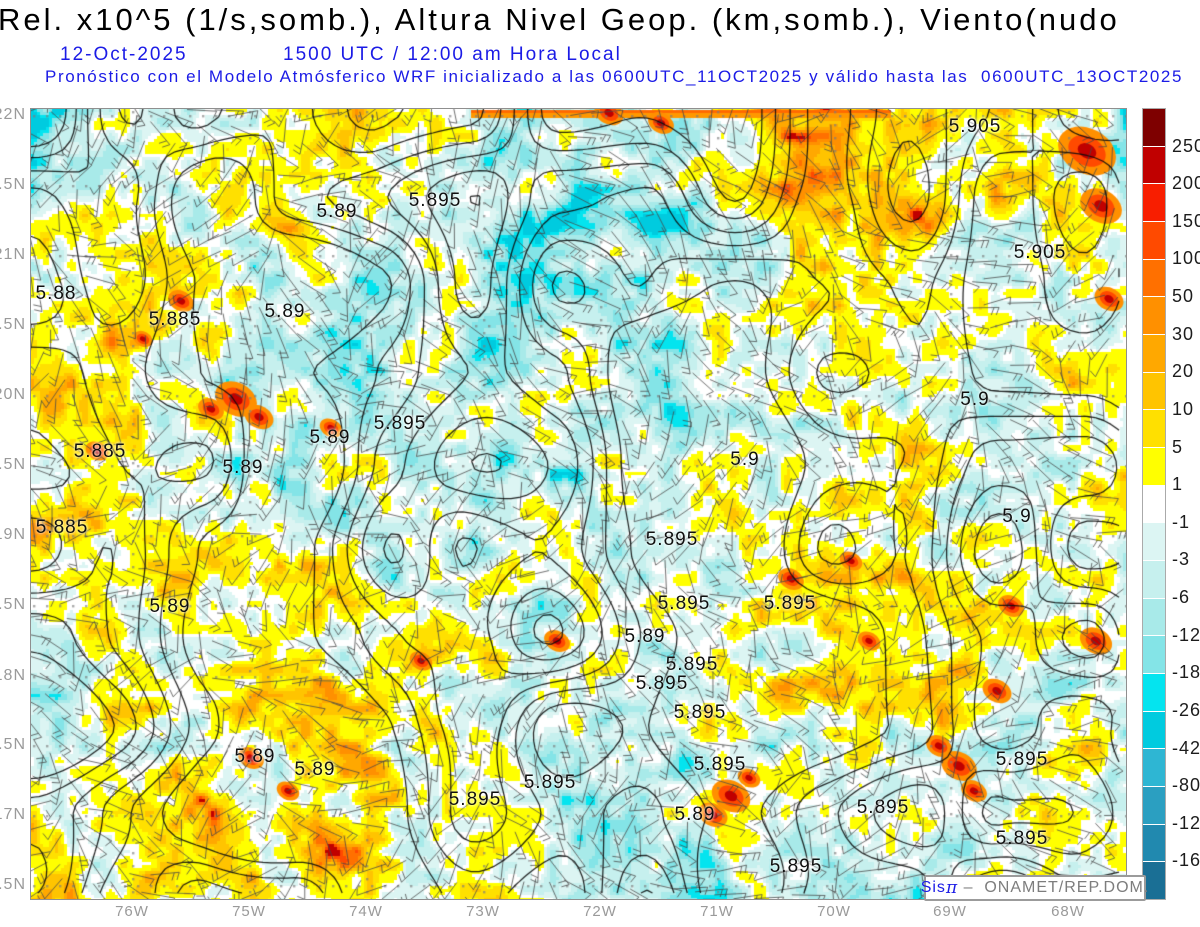 The height and width of the screenshot is (927, 1200). What do you see at coordinates (366, 911) in the screenshot?
I see `lon-tick-label: 74W` at bounding box center [366, 911].